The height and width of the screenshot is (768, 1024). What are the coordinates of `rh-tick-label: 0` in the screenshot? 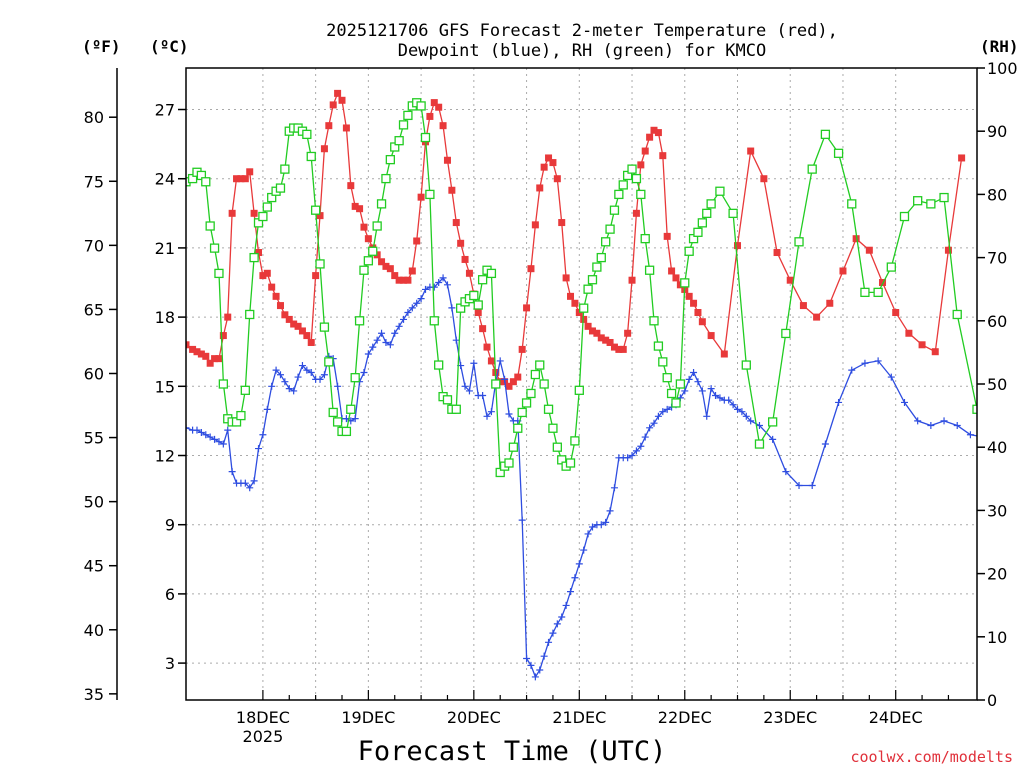 It's located at (992, 700).